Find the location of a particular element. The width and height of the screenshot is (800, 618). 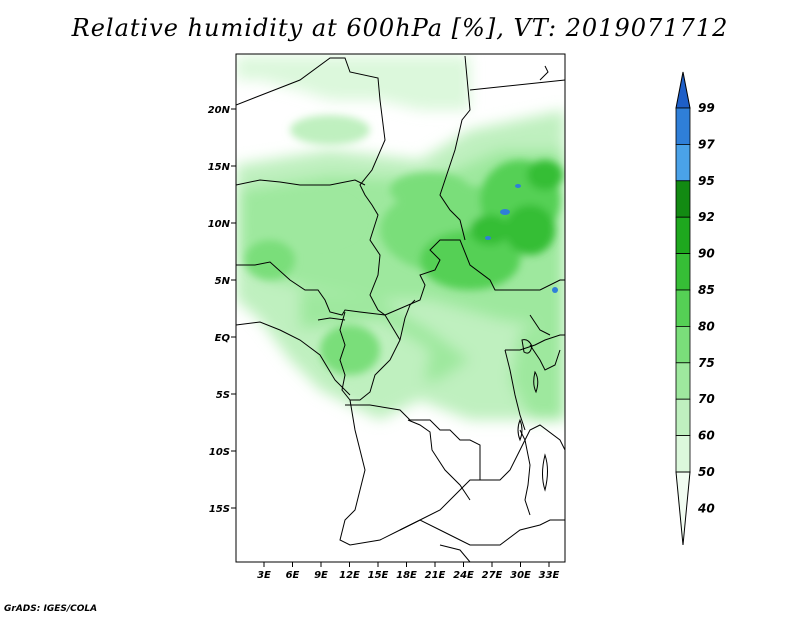

lat-tick-label: 5N is located at coordinates (223, 281).